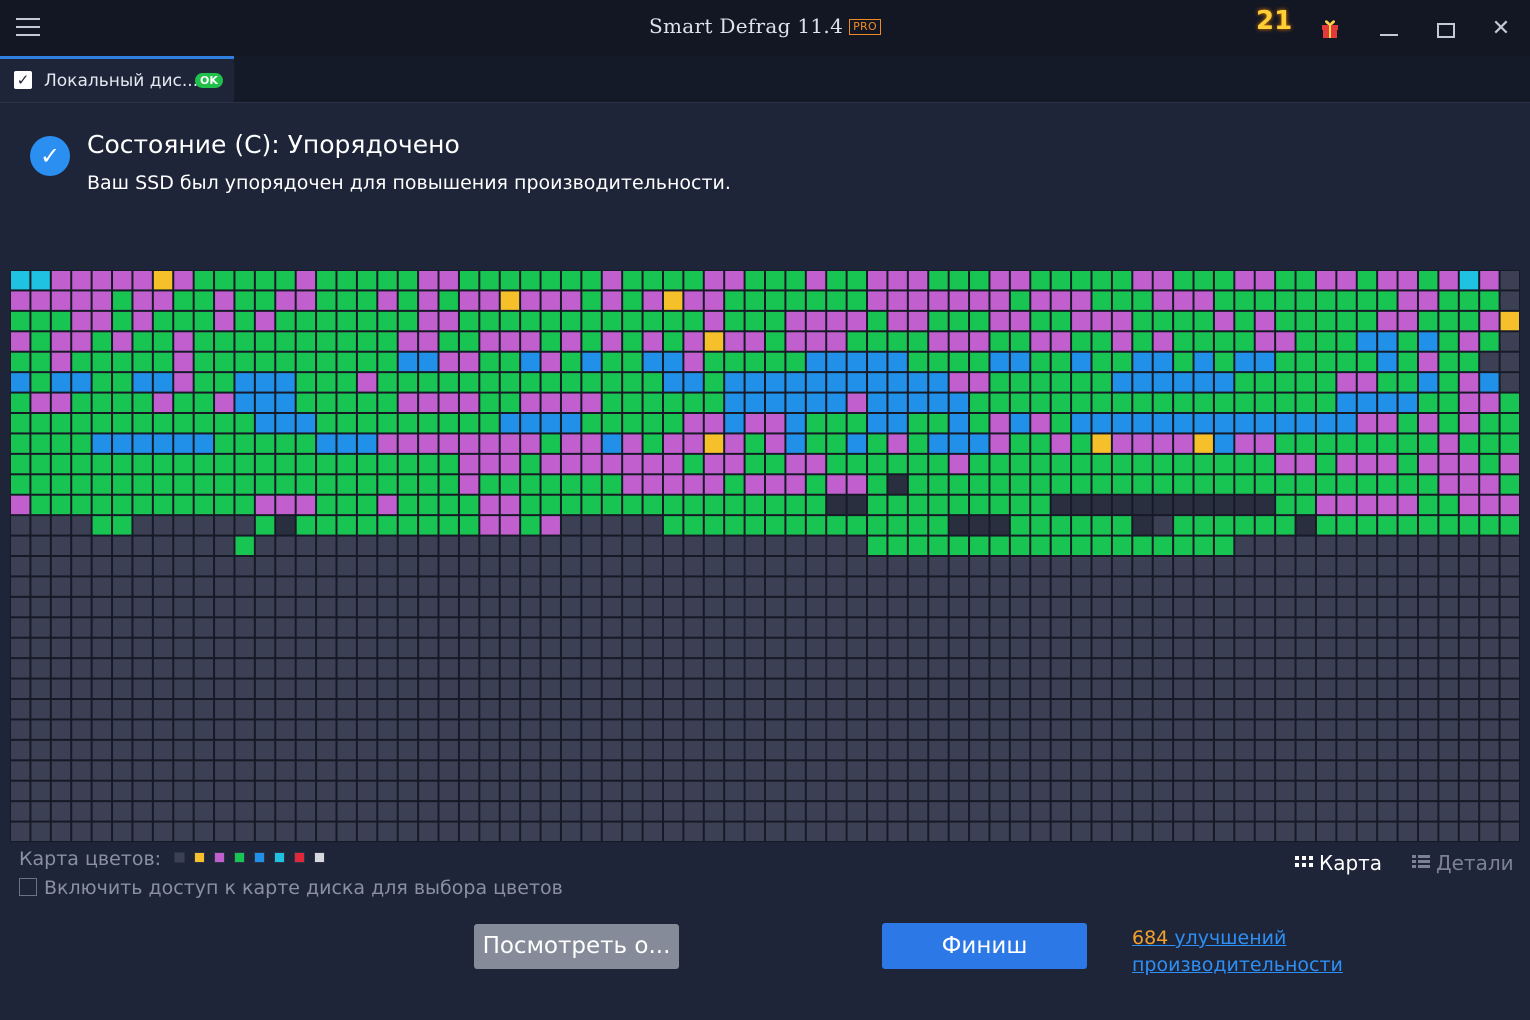 This screenshot has width=1530, height=1020. What do you see at coordinates (280, 857) in the screenshot?
I see `legend-swatch` at bounding box center [280, 857].